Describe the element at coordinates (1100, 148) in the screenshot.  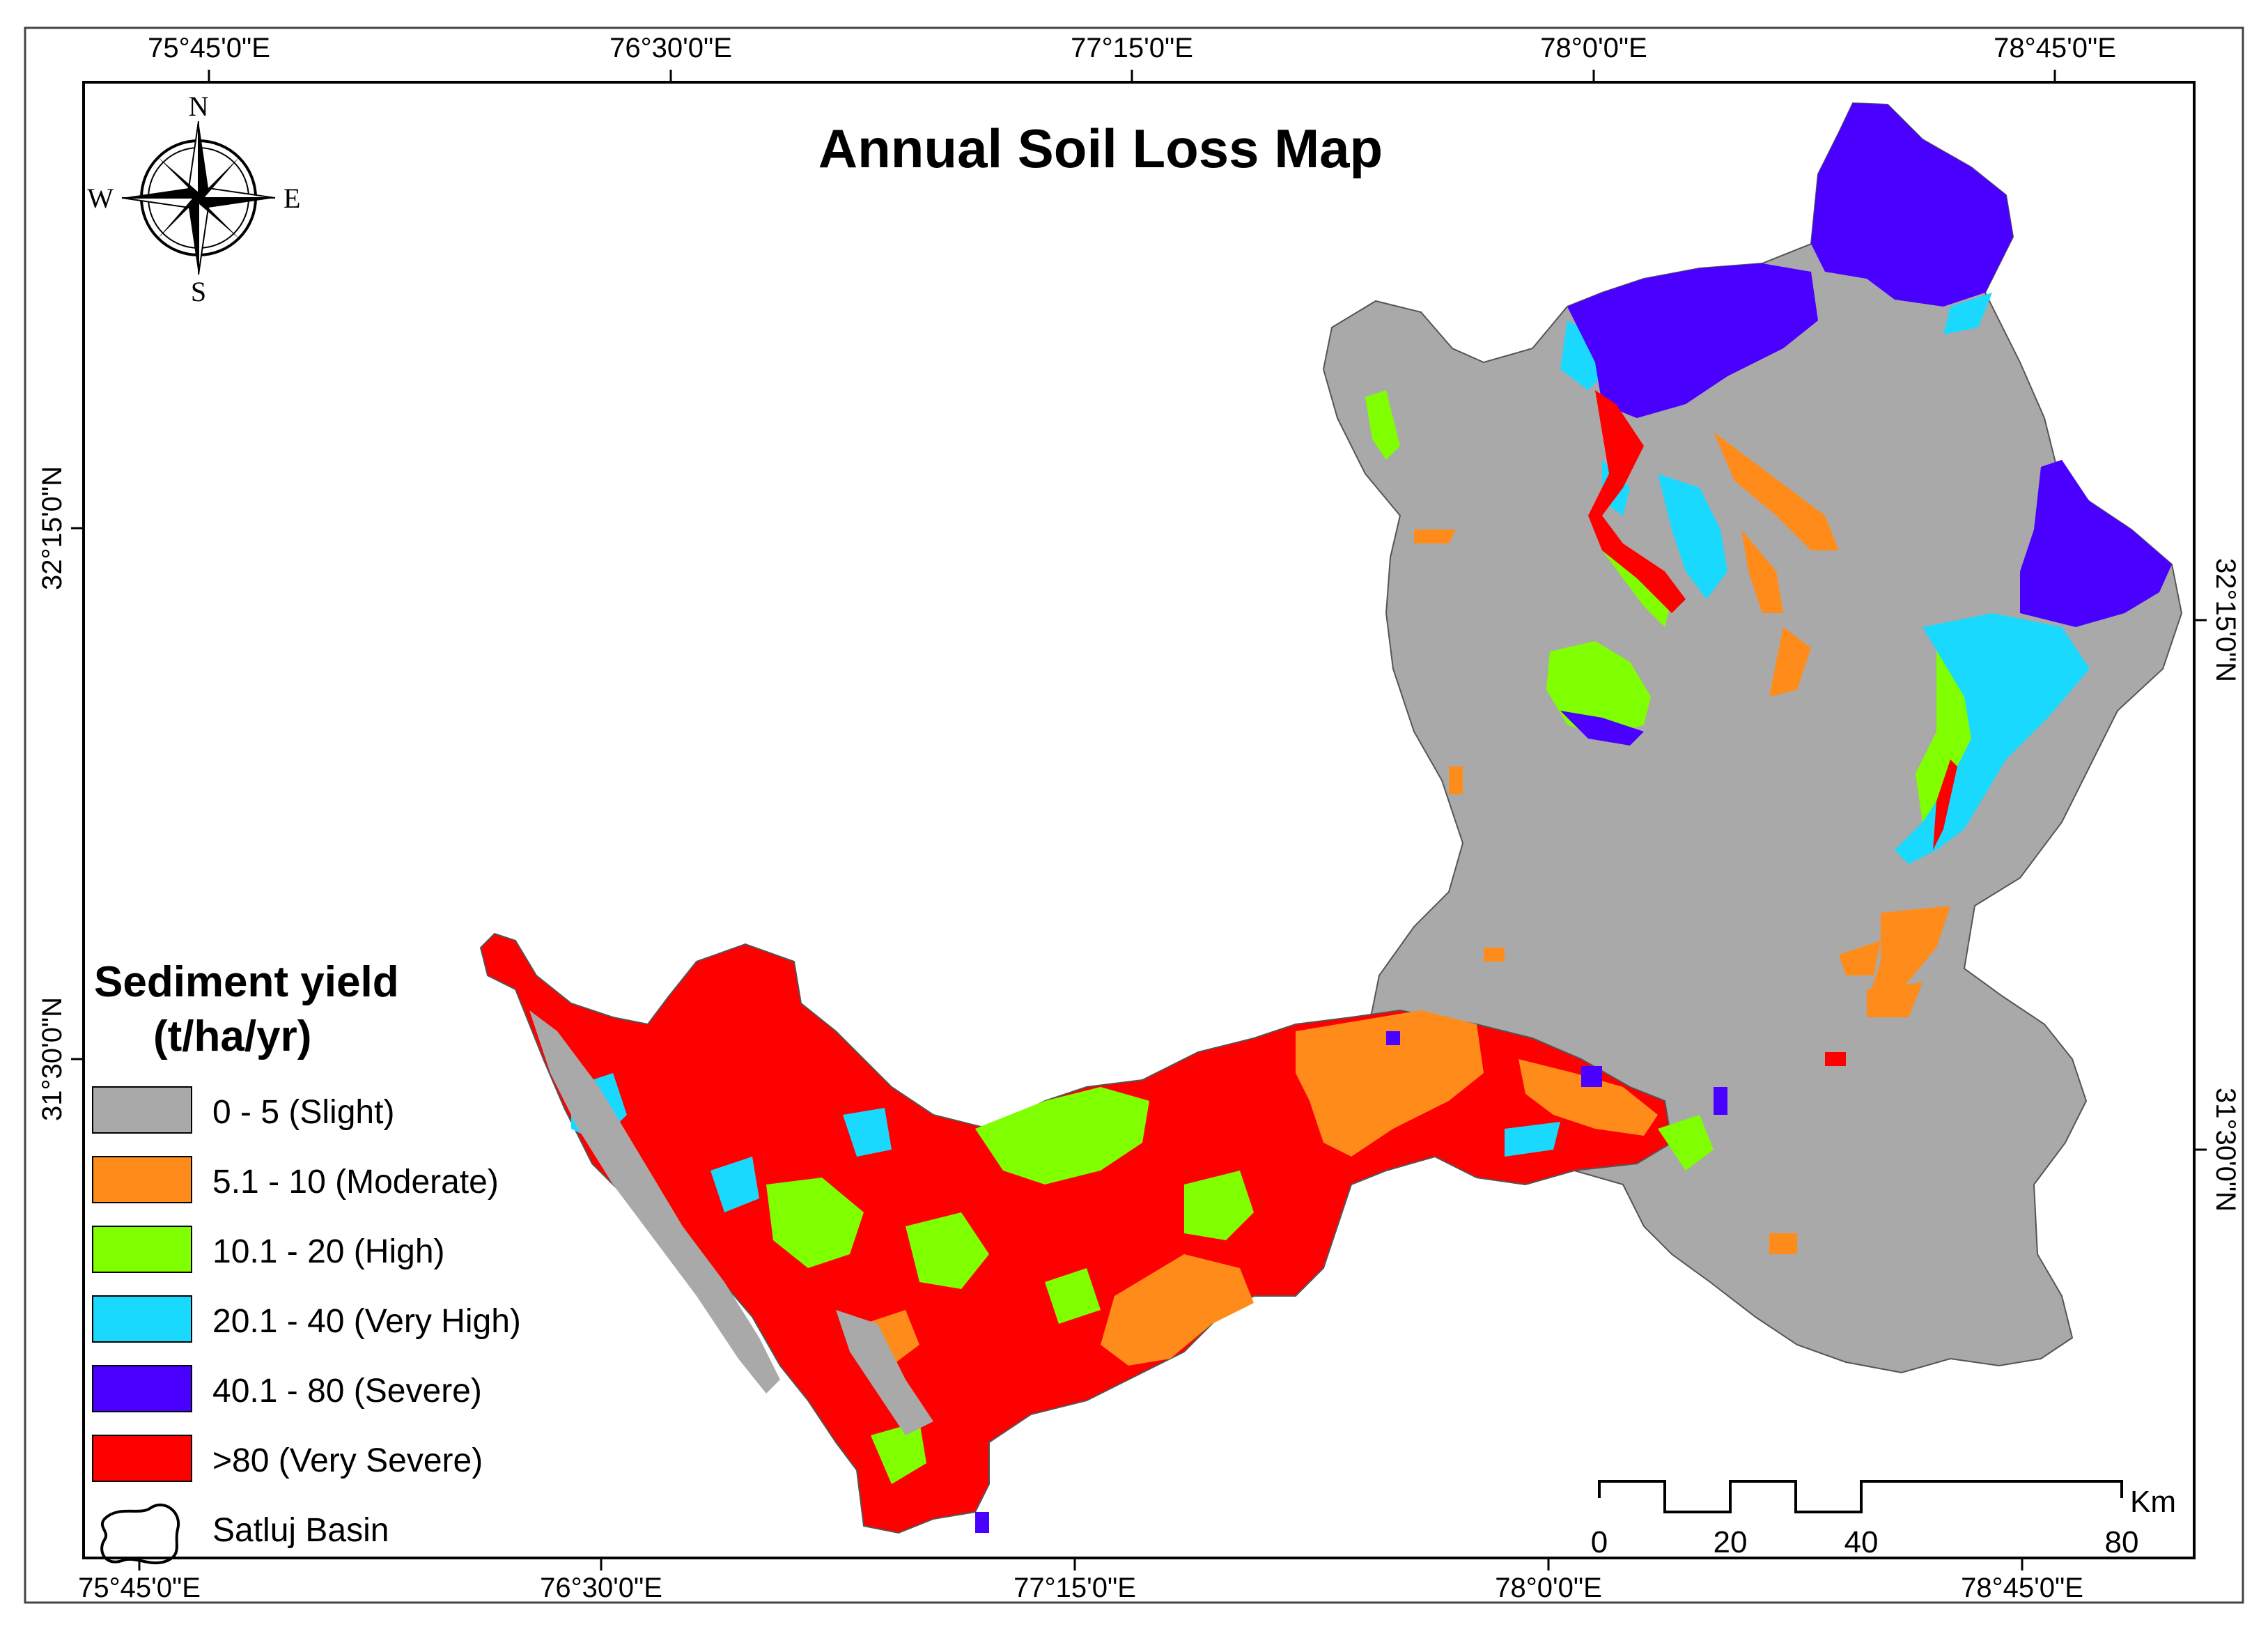
I see `map-title: Annual Soil Loss Map` at that location.